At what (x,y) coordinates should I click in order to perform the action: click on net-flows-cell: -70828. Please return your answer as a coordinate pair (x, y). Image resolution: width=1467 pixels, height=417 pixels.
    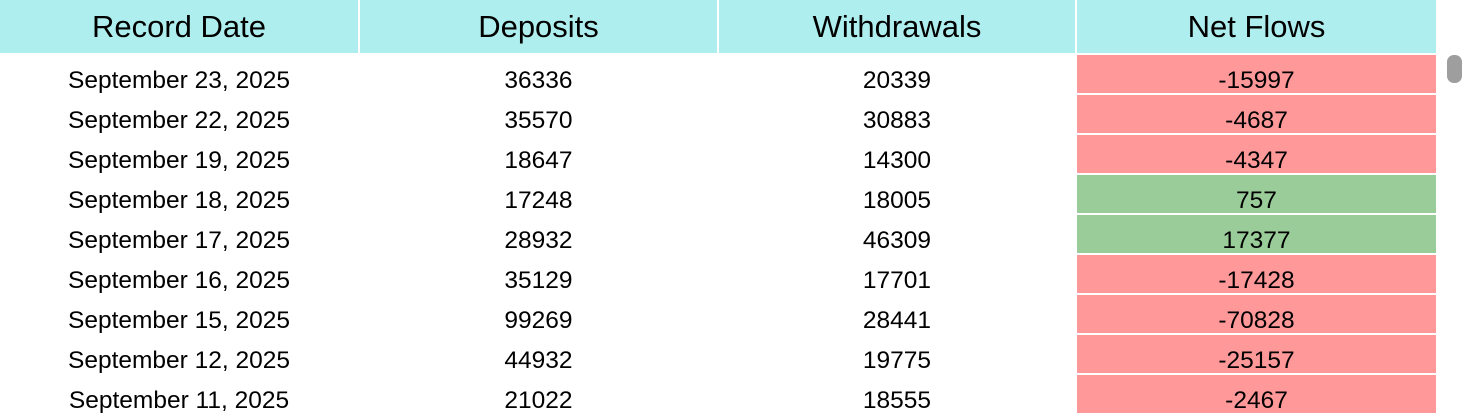
    Looking at the image, I should click on (1256, 314).